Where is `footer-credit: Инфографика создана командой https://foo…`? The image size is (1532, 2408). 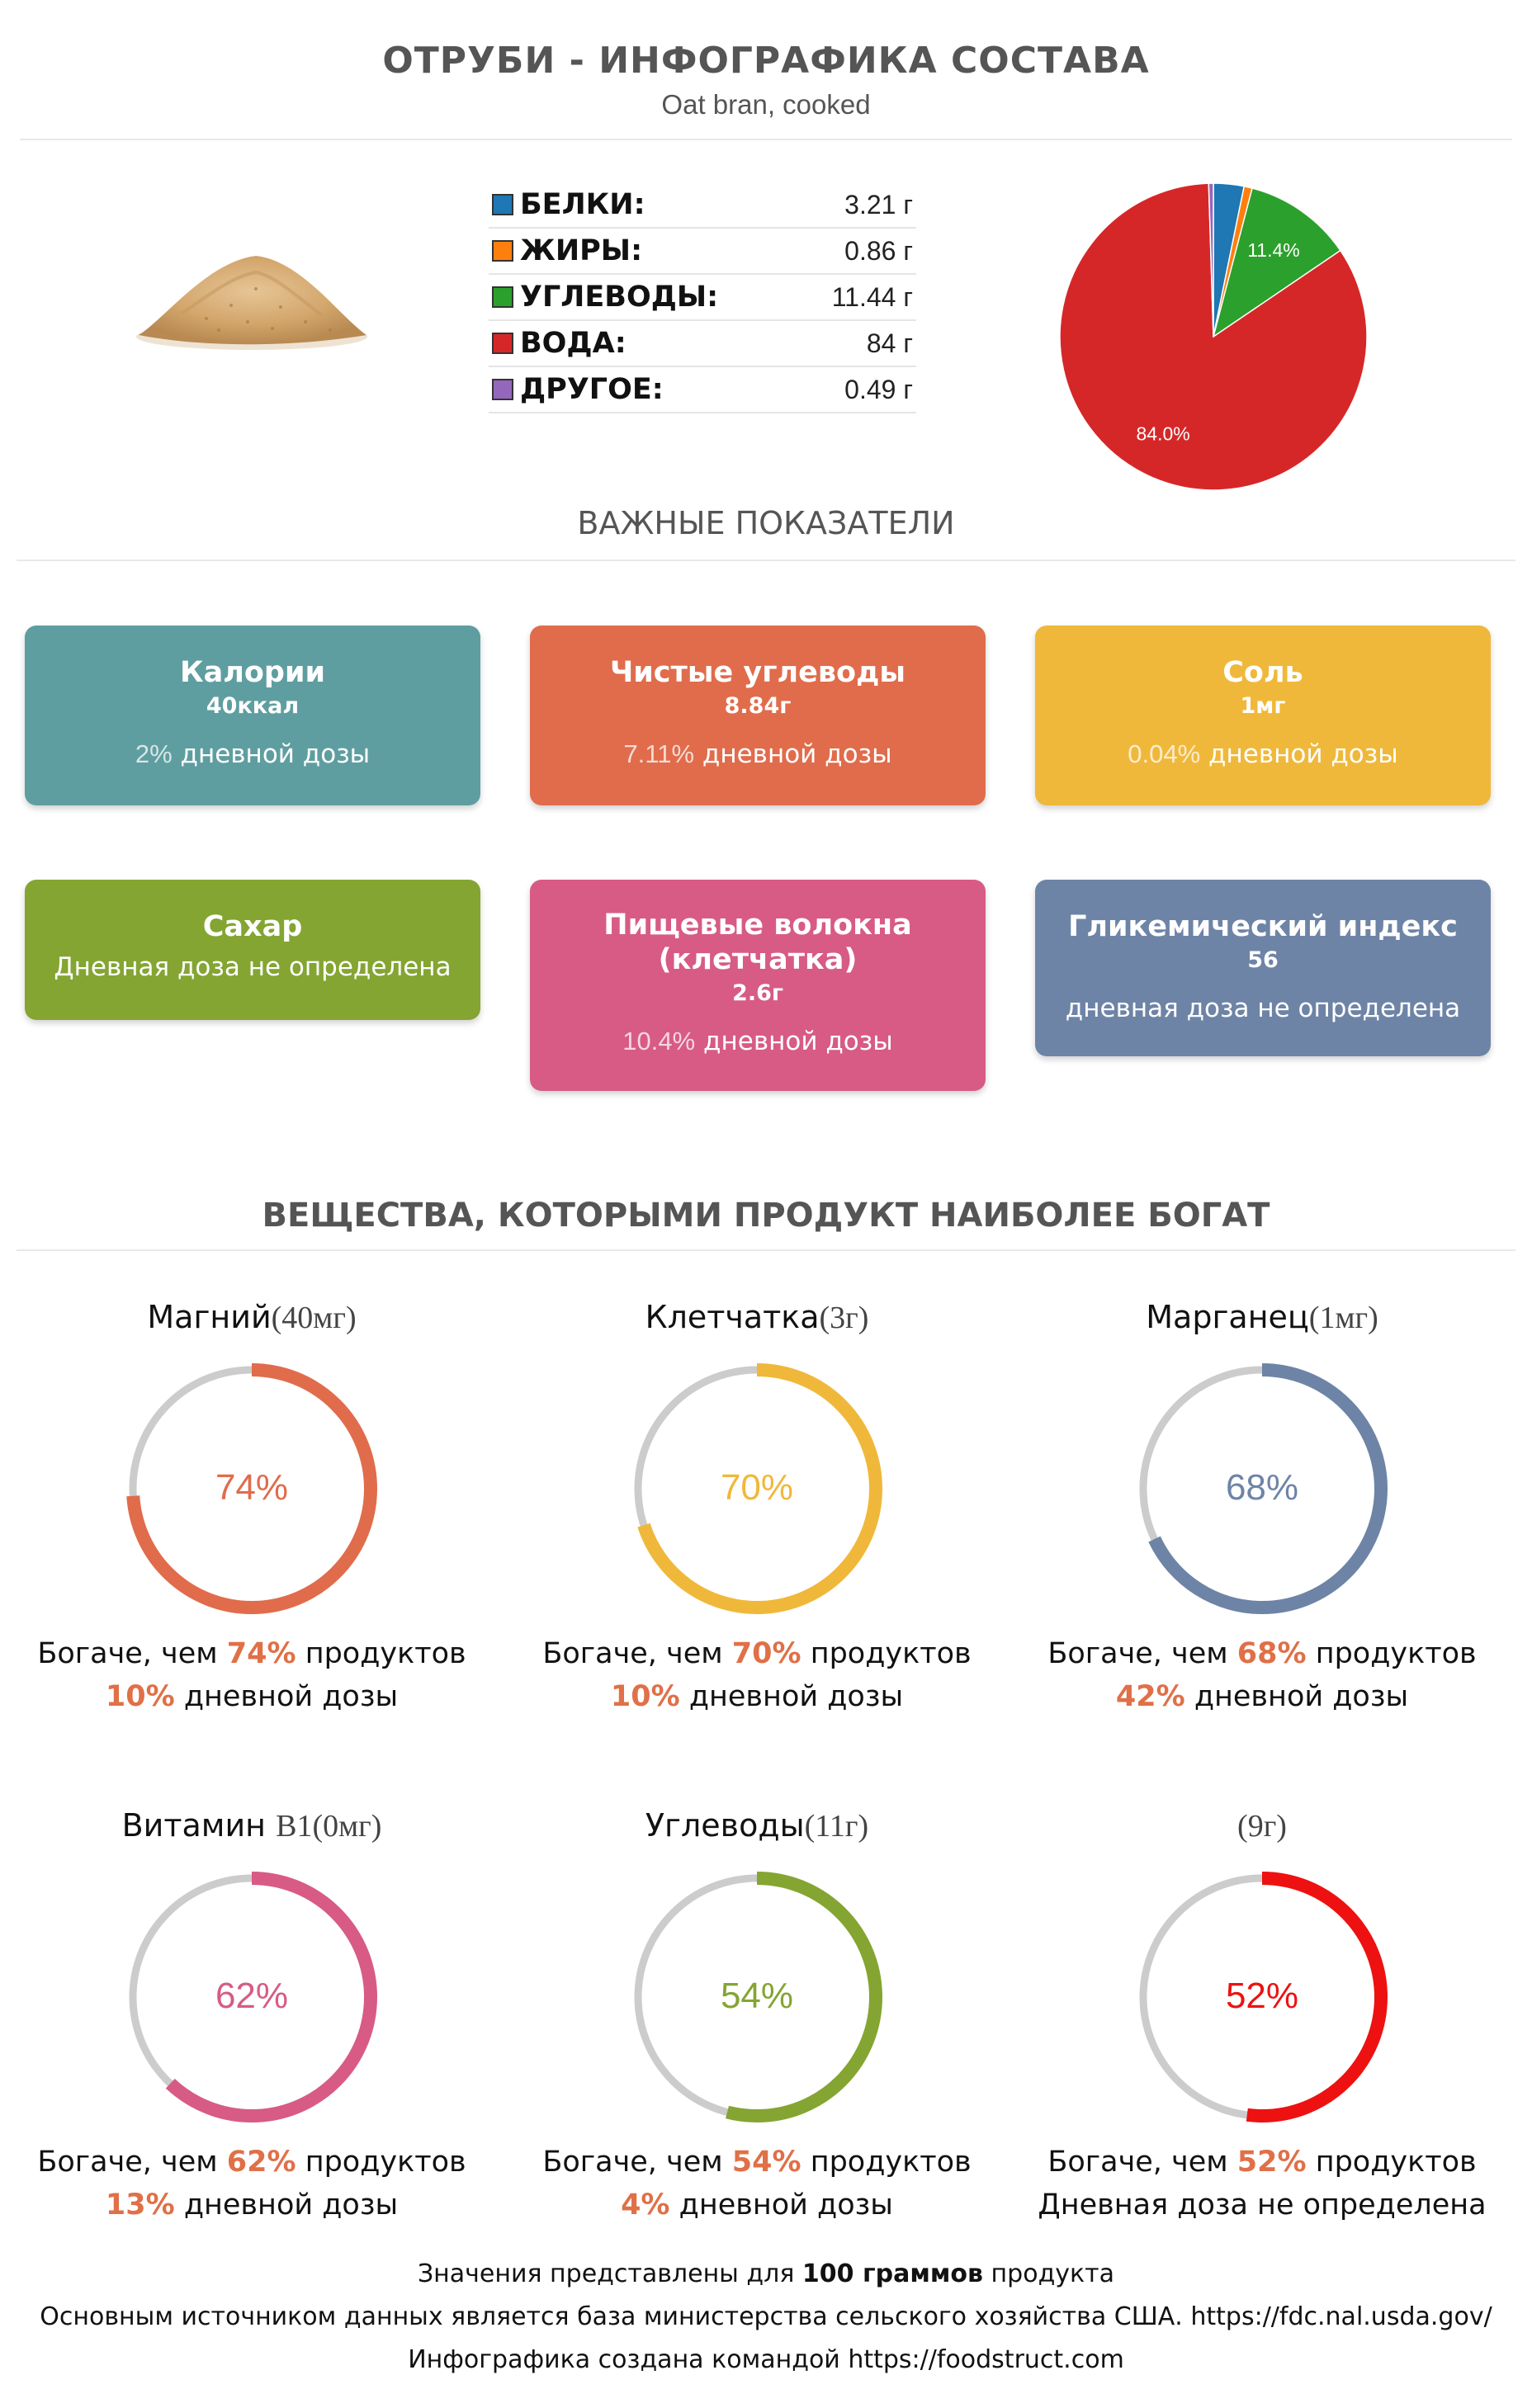
footer-credit: Инфографика создана командой https://foo… is located at coordinates (766, 2359).